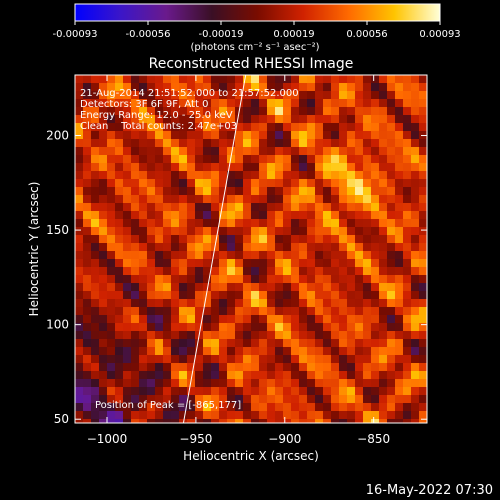  Describe the element at coordinates (34, 249) in the screenshot. I see `y-axis-label: Heliocentric Y (arcsec)` at that location.